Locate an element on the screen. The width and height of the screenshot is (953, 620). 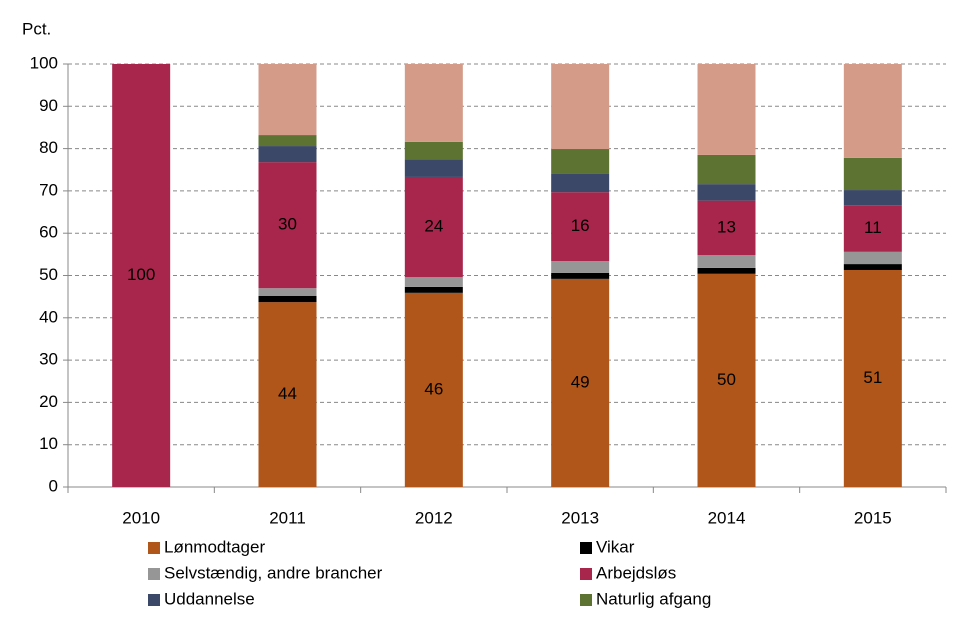
legend-label: Vikar is located at coordinates (615, 546).